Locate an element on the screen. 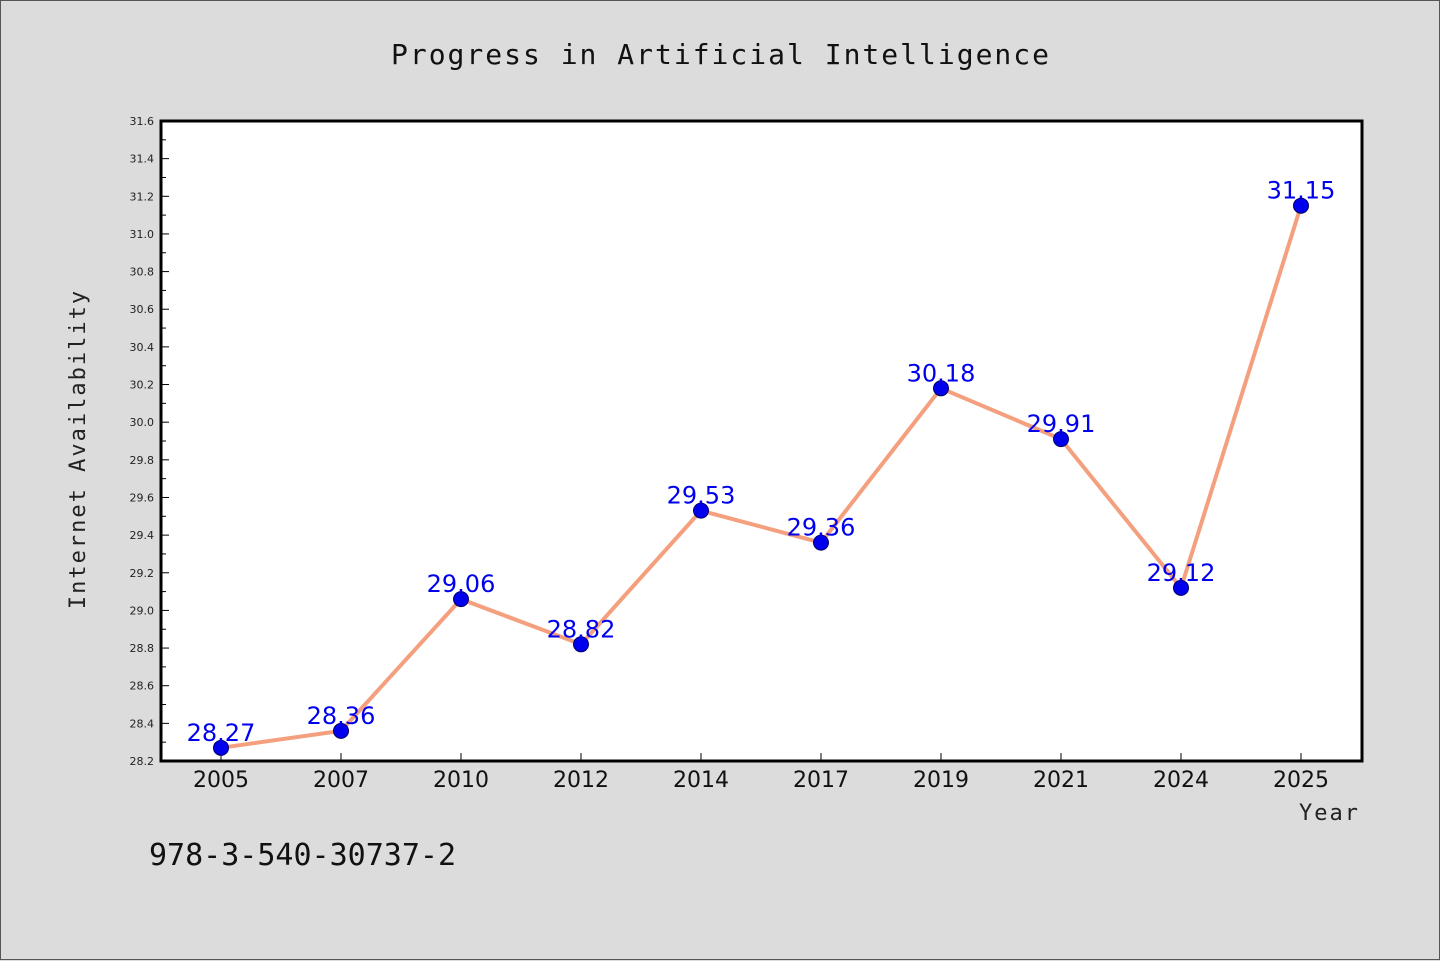 The image size is (1440, 961). x-tick-label: 2007 is located at coordinates (341, 780).